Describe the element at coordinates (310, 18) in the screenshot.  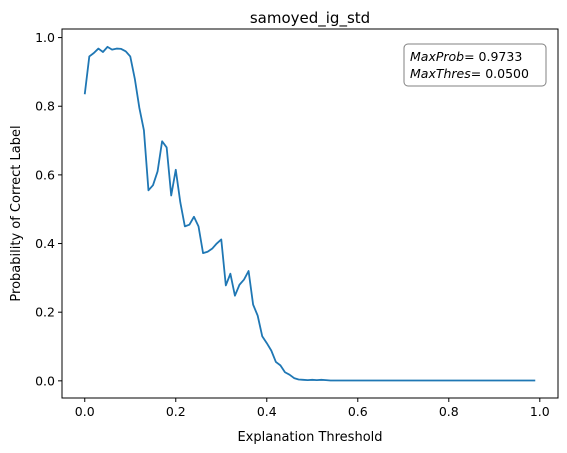
I see `chart-title: samoyed_ig_std` at that location.